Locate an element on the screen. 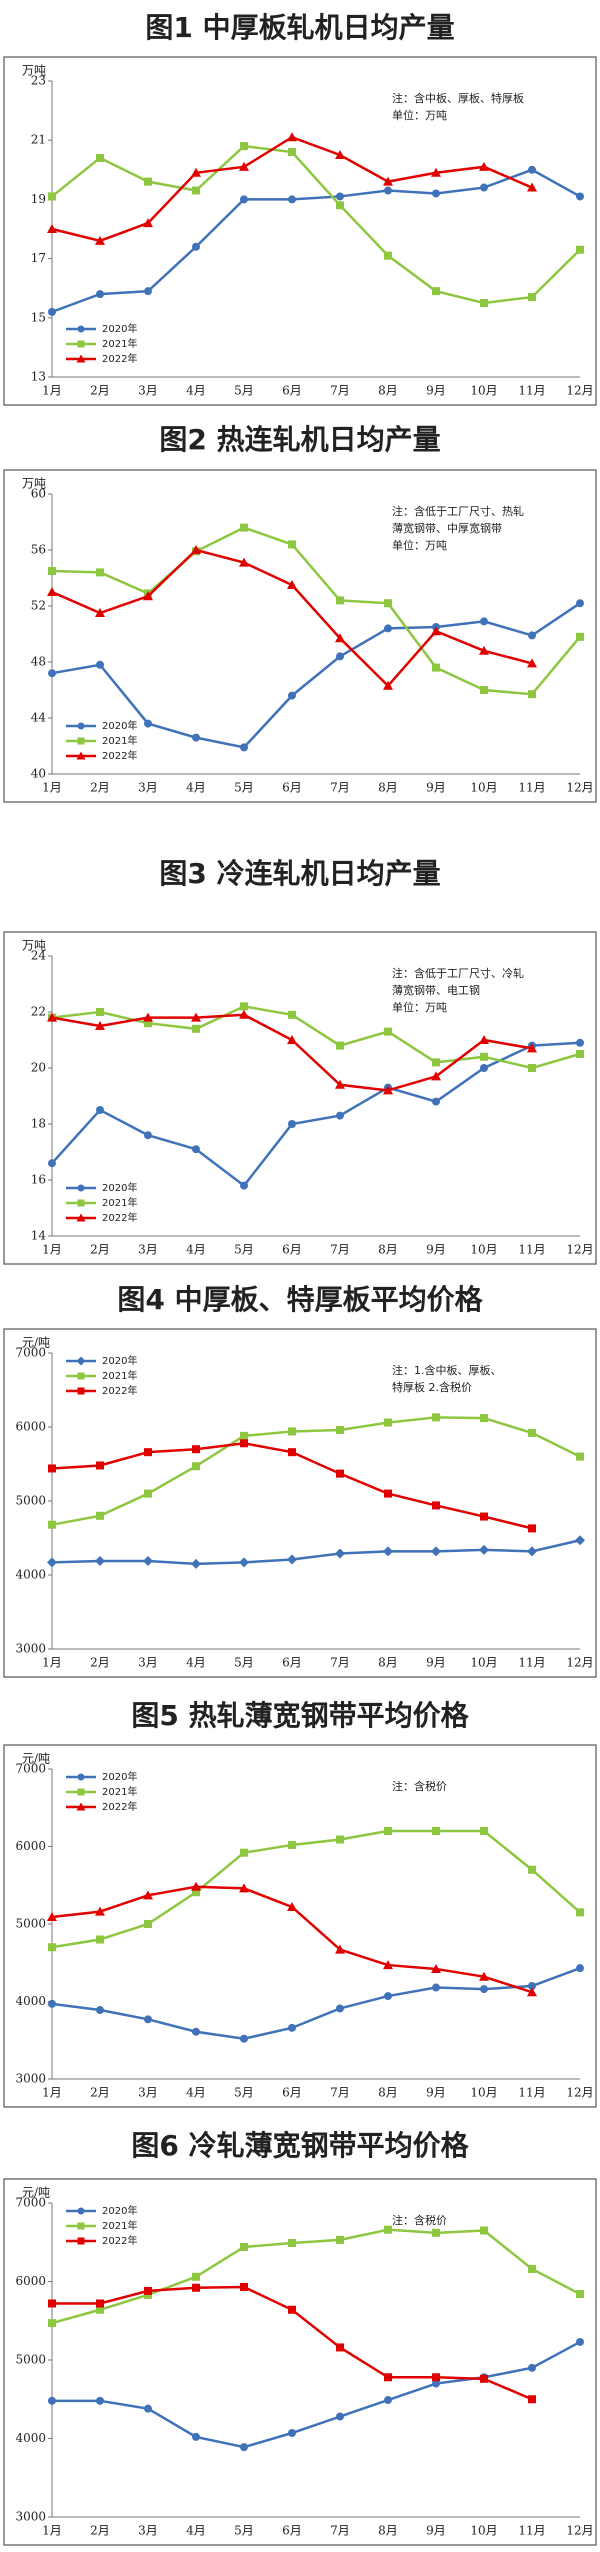  series-line is located at coordinates (316, 1471).